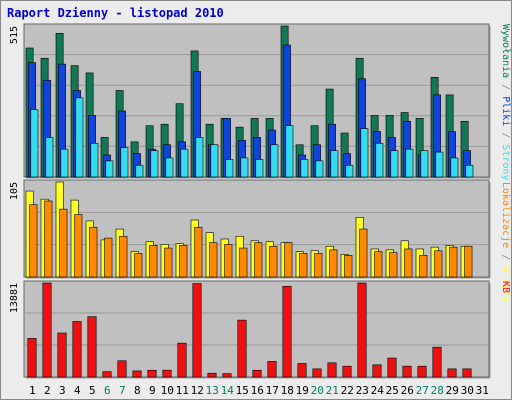 The height and width of the screenshot is (405, 512). Describe the element at coordinates (505, 135) in the screenshot. I see `legend-top-part-3: /` at that location.